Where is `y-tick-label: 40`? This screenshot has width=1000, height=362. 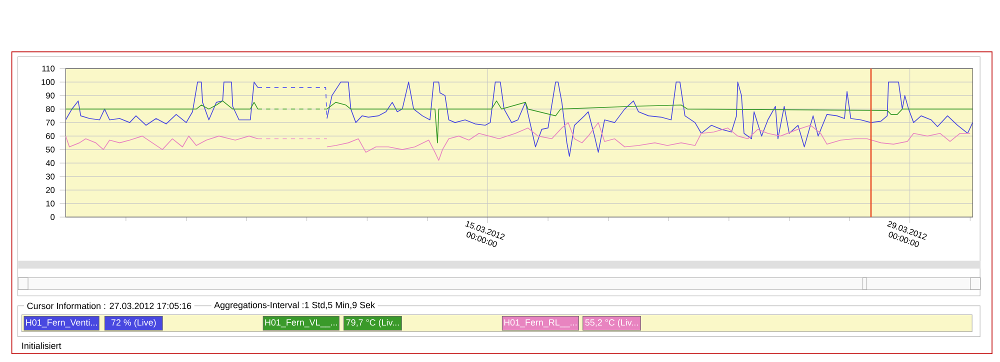
y-tick-label: 40 is located at coordinates (50, 163).